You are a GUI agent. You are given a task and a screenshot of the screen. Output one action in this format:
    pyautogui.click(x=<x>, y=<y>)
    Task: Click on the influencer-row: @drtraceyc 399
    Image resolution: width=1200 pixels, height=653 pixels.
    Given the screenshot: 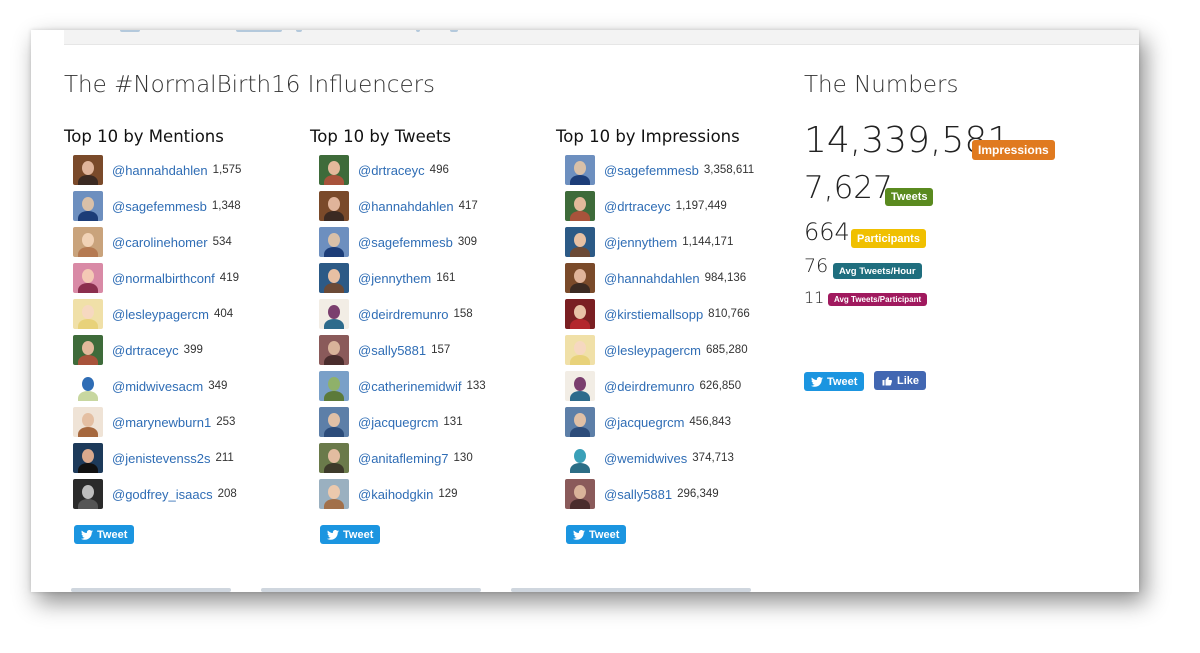 What is the action you would take?
    pyautogui.click(x=138, y=350)
    